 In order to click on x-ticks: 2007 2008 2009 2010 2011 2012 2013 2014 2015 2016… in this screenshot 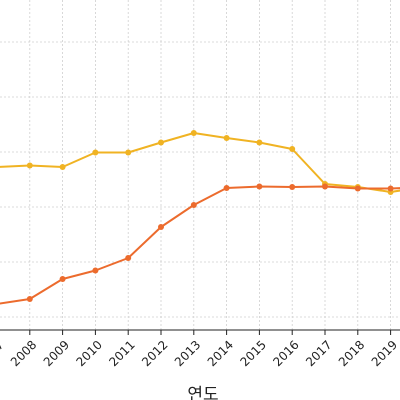, I will do `click(200, 349)`.